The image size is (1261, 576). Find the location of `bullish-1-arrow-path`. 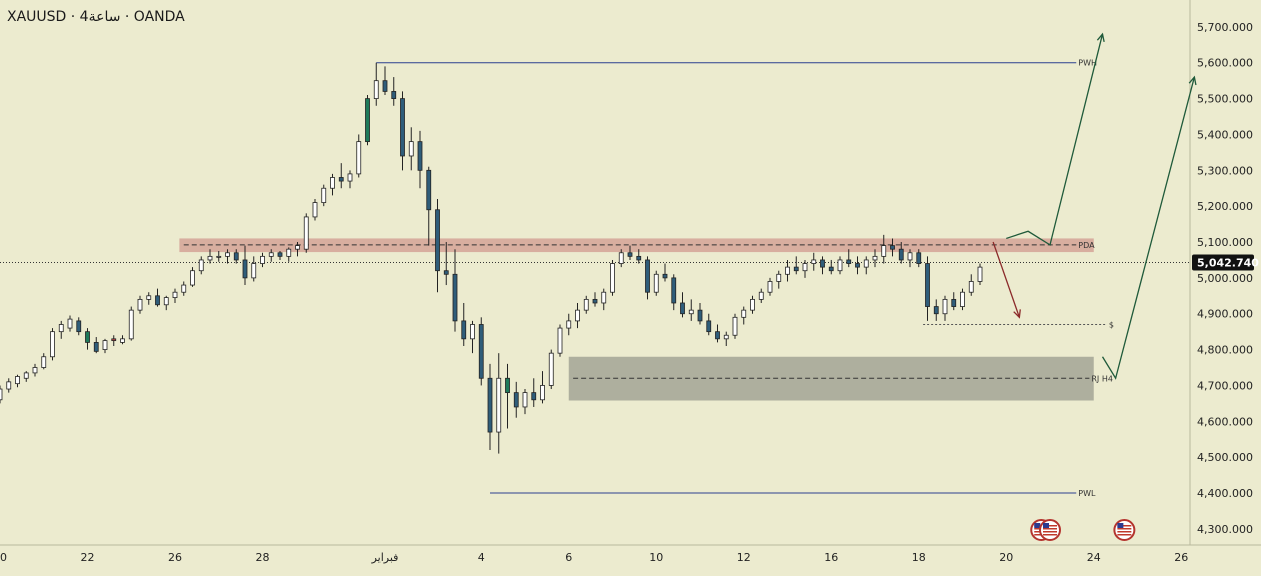

bullish-1-arrow-path is located at coordinates (1055, 139).